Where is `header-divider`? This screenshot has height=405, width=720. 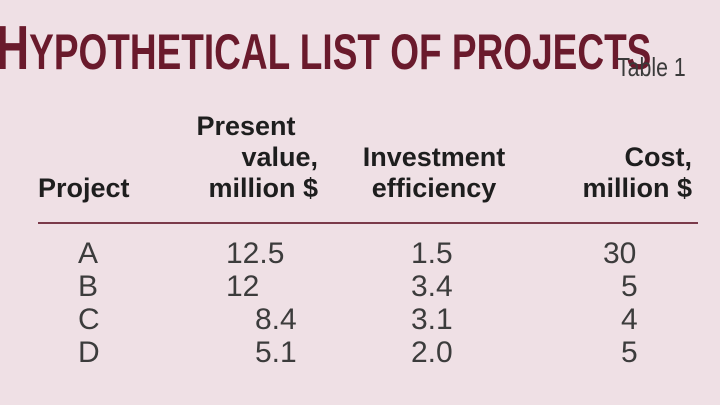 header-divider is located at coordinates (368, 223).